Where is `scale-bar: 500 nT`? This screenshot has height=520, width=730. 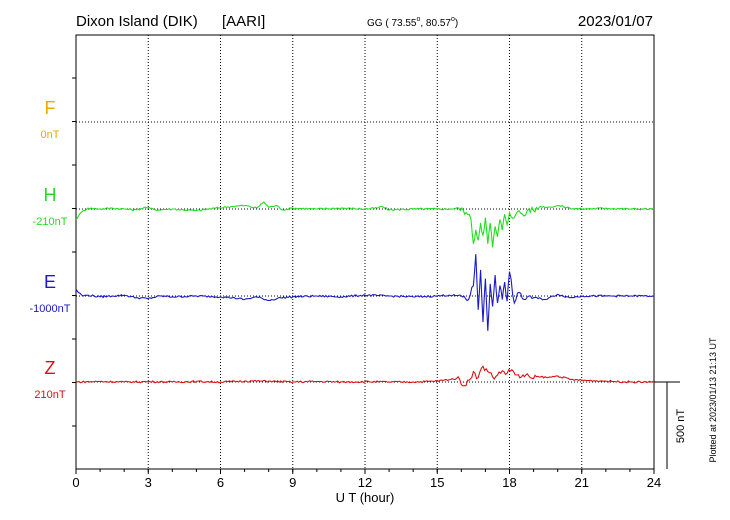 scale-bar: 500 nT is located at coordinates (670, 425).